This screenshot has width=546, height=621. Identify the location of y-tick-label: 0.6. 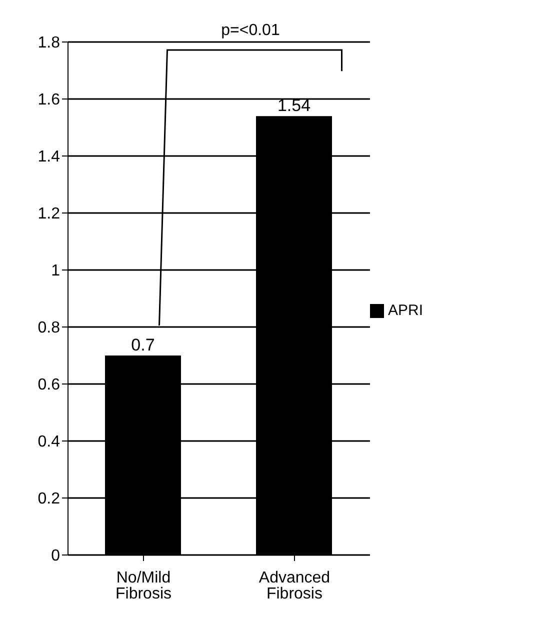
(49, 385).